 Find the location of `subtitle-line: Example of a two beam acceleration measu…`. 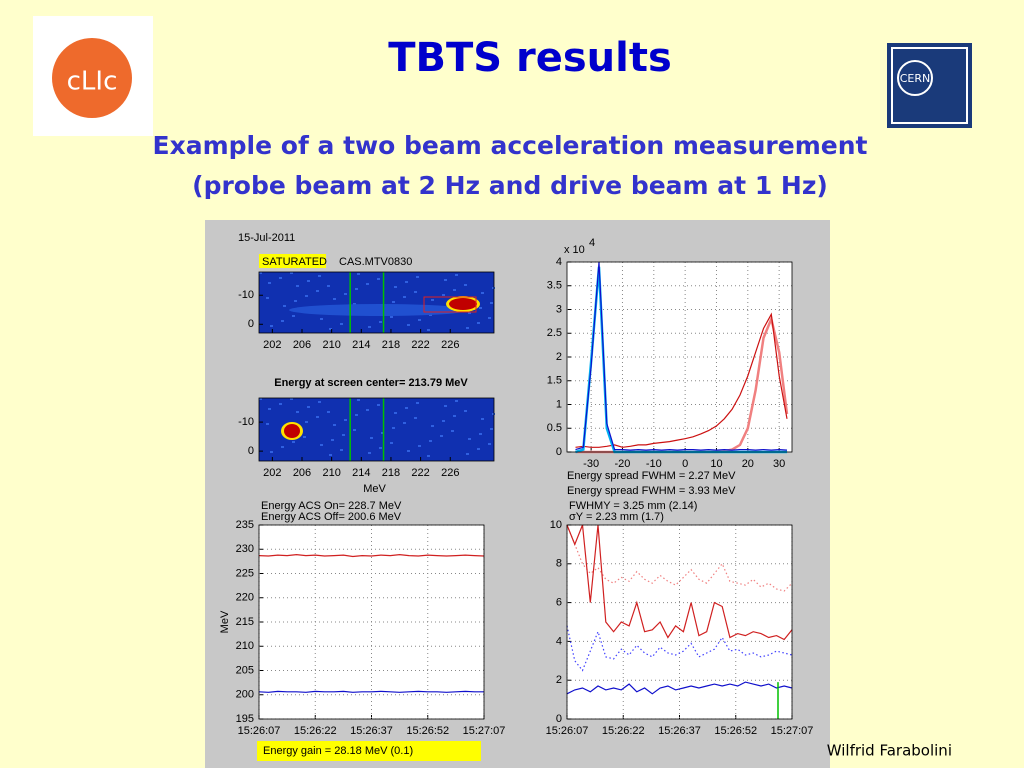

subtitle-line: Example of a two beam acceleration measu… is located at coordinates (510, 145).